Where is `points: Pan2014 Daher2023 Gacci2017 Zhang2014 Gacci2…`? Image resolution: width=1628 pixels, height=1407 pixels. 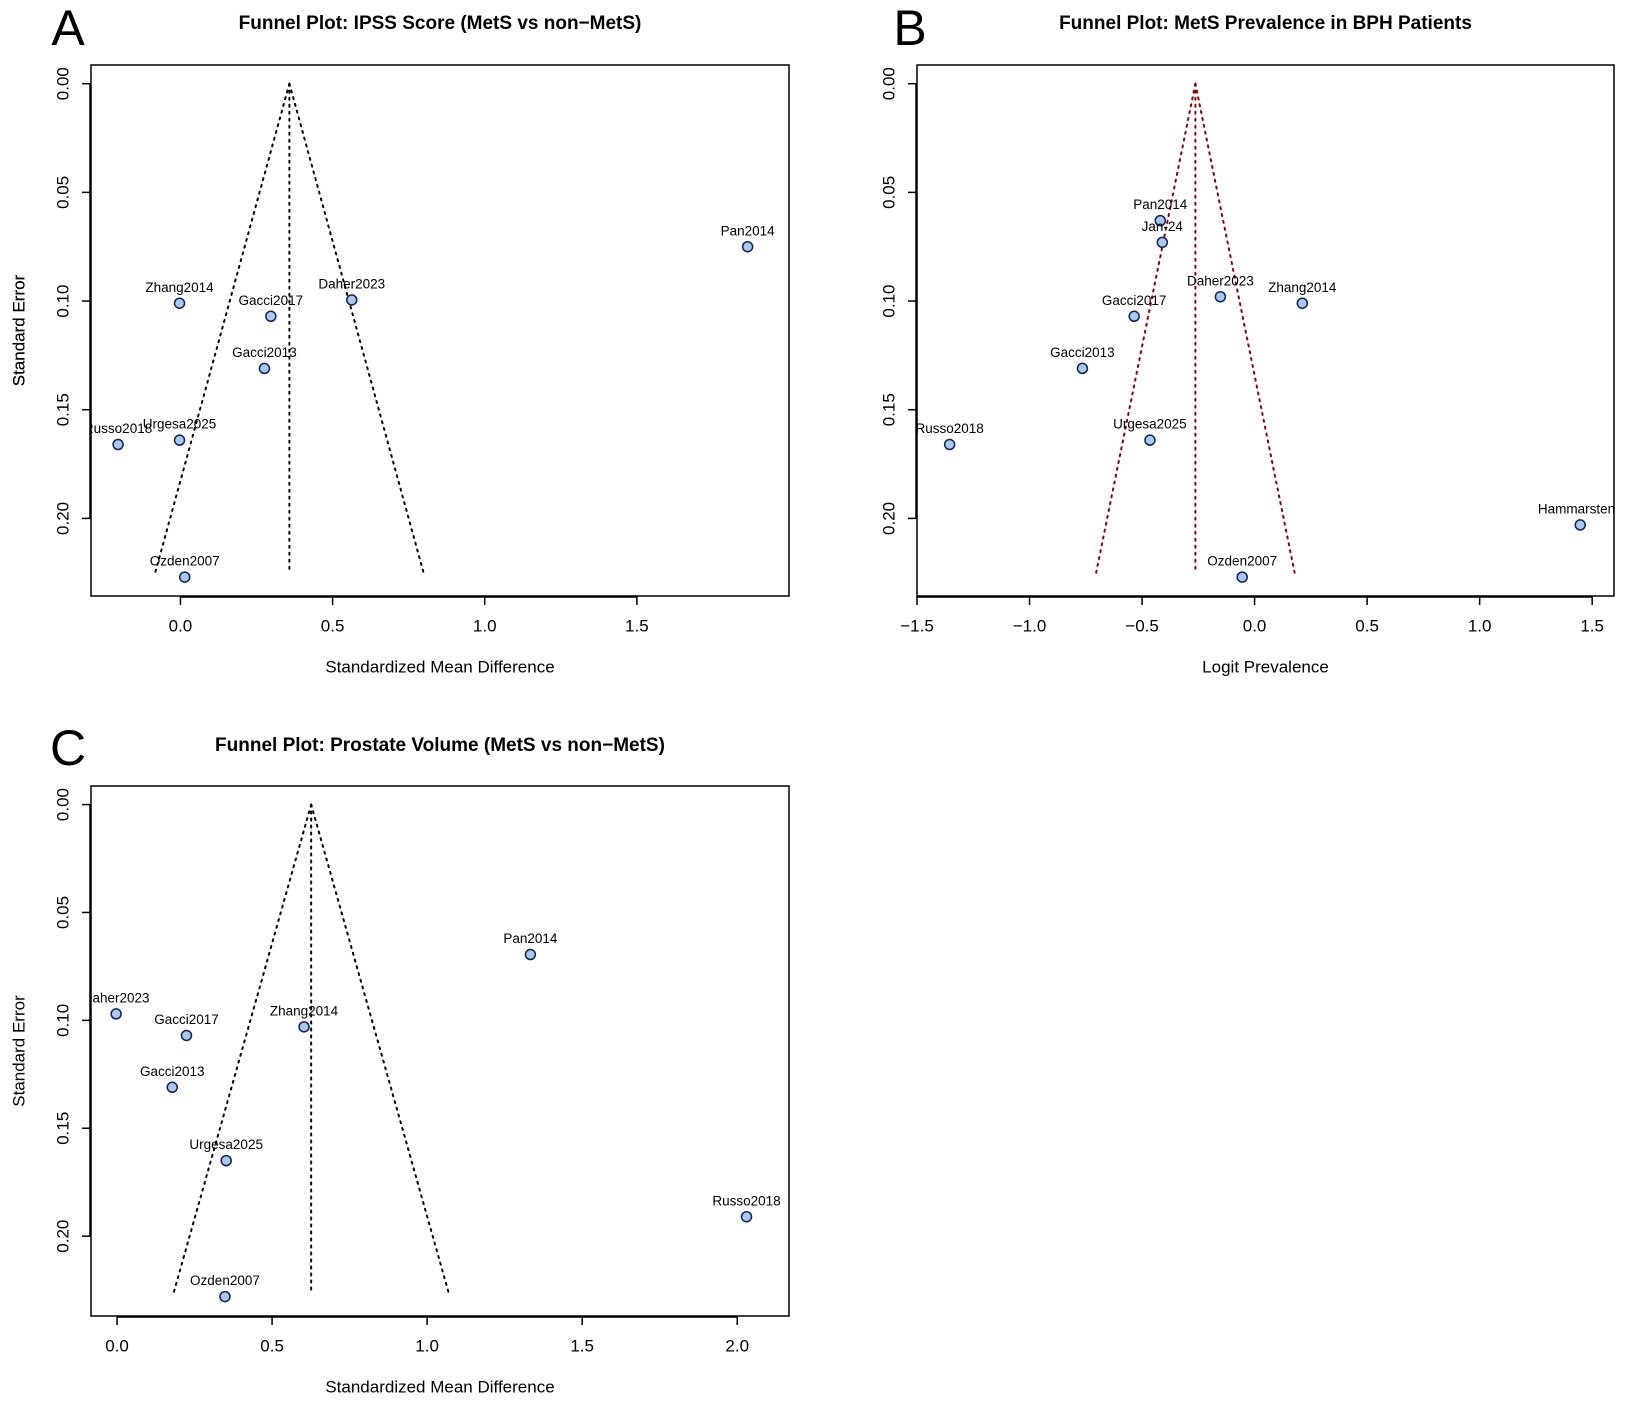
points: Pan2014 Daher2023 Gacci2017 Zhang2014 Gacci2… is located at coordinates (432, 1117).